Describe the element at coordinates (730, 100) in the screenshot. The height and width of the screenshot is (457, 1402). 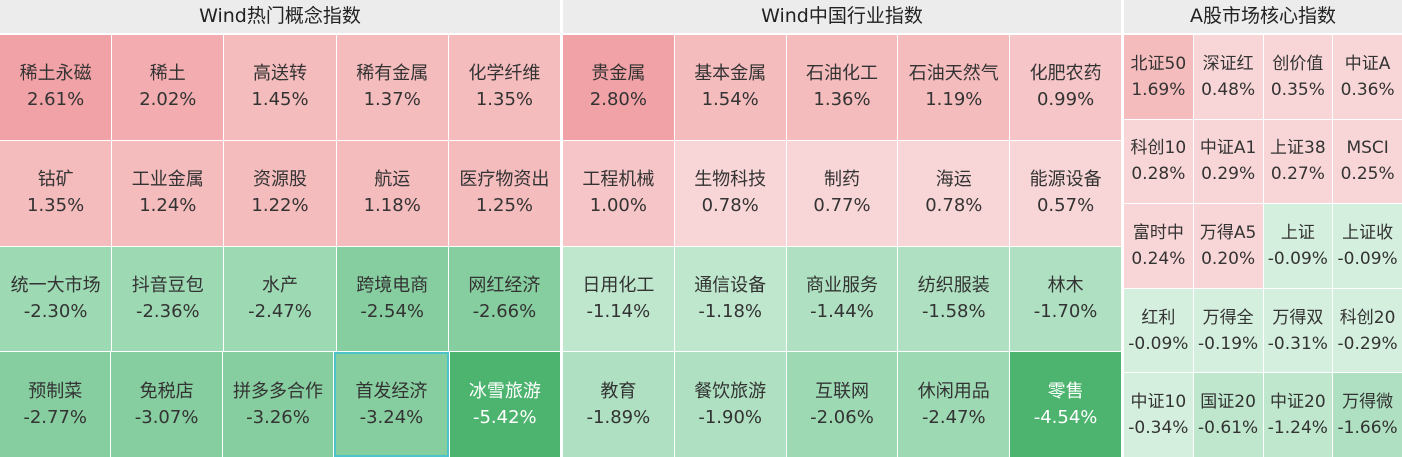
I see `index-change: 1.54%` at that location.